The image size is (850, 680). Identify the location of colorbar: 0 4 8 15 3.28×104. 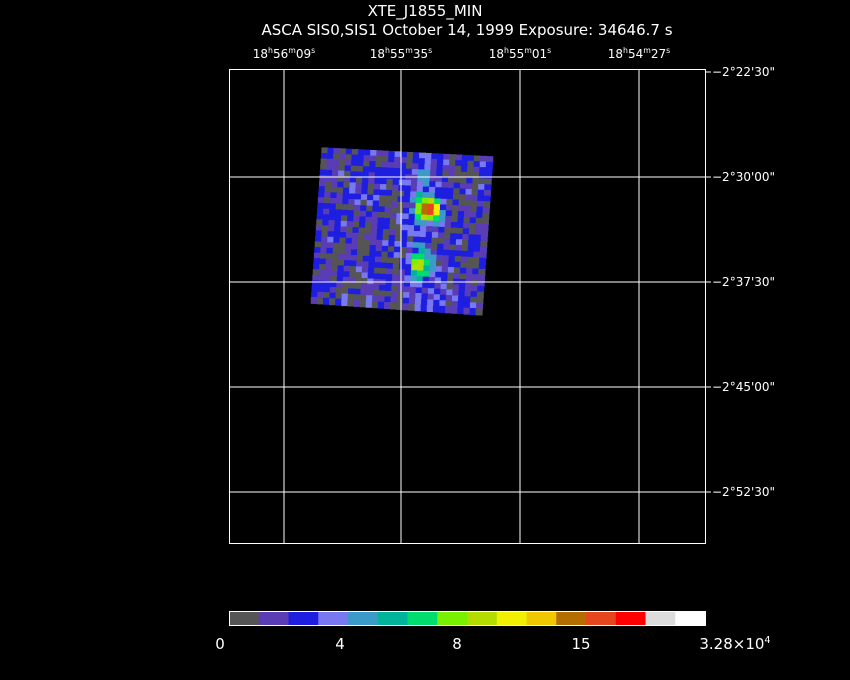
(493, 632).